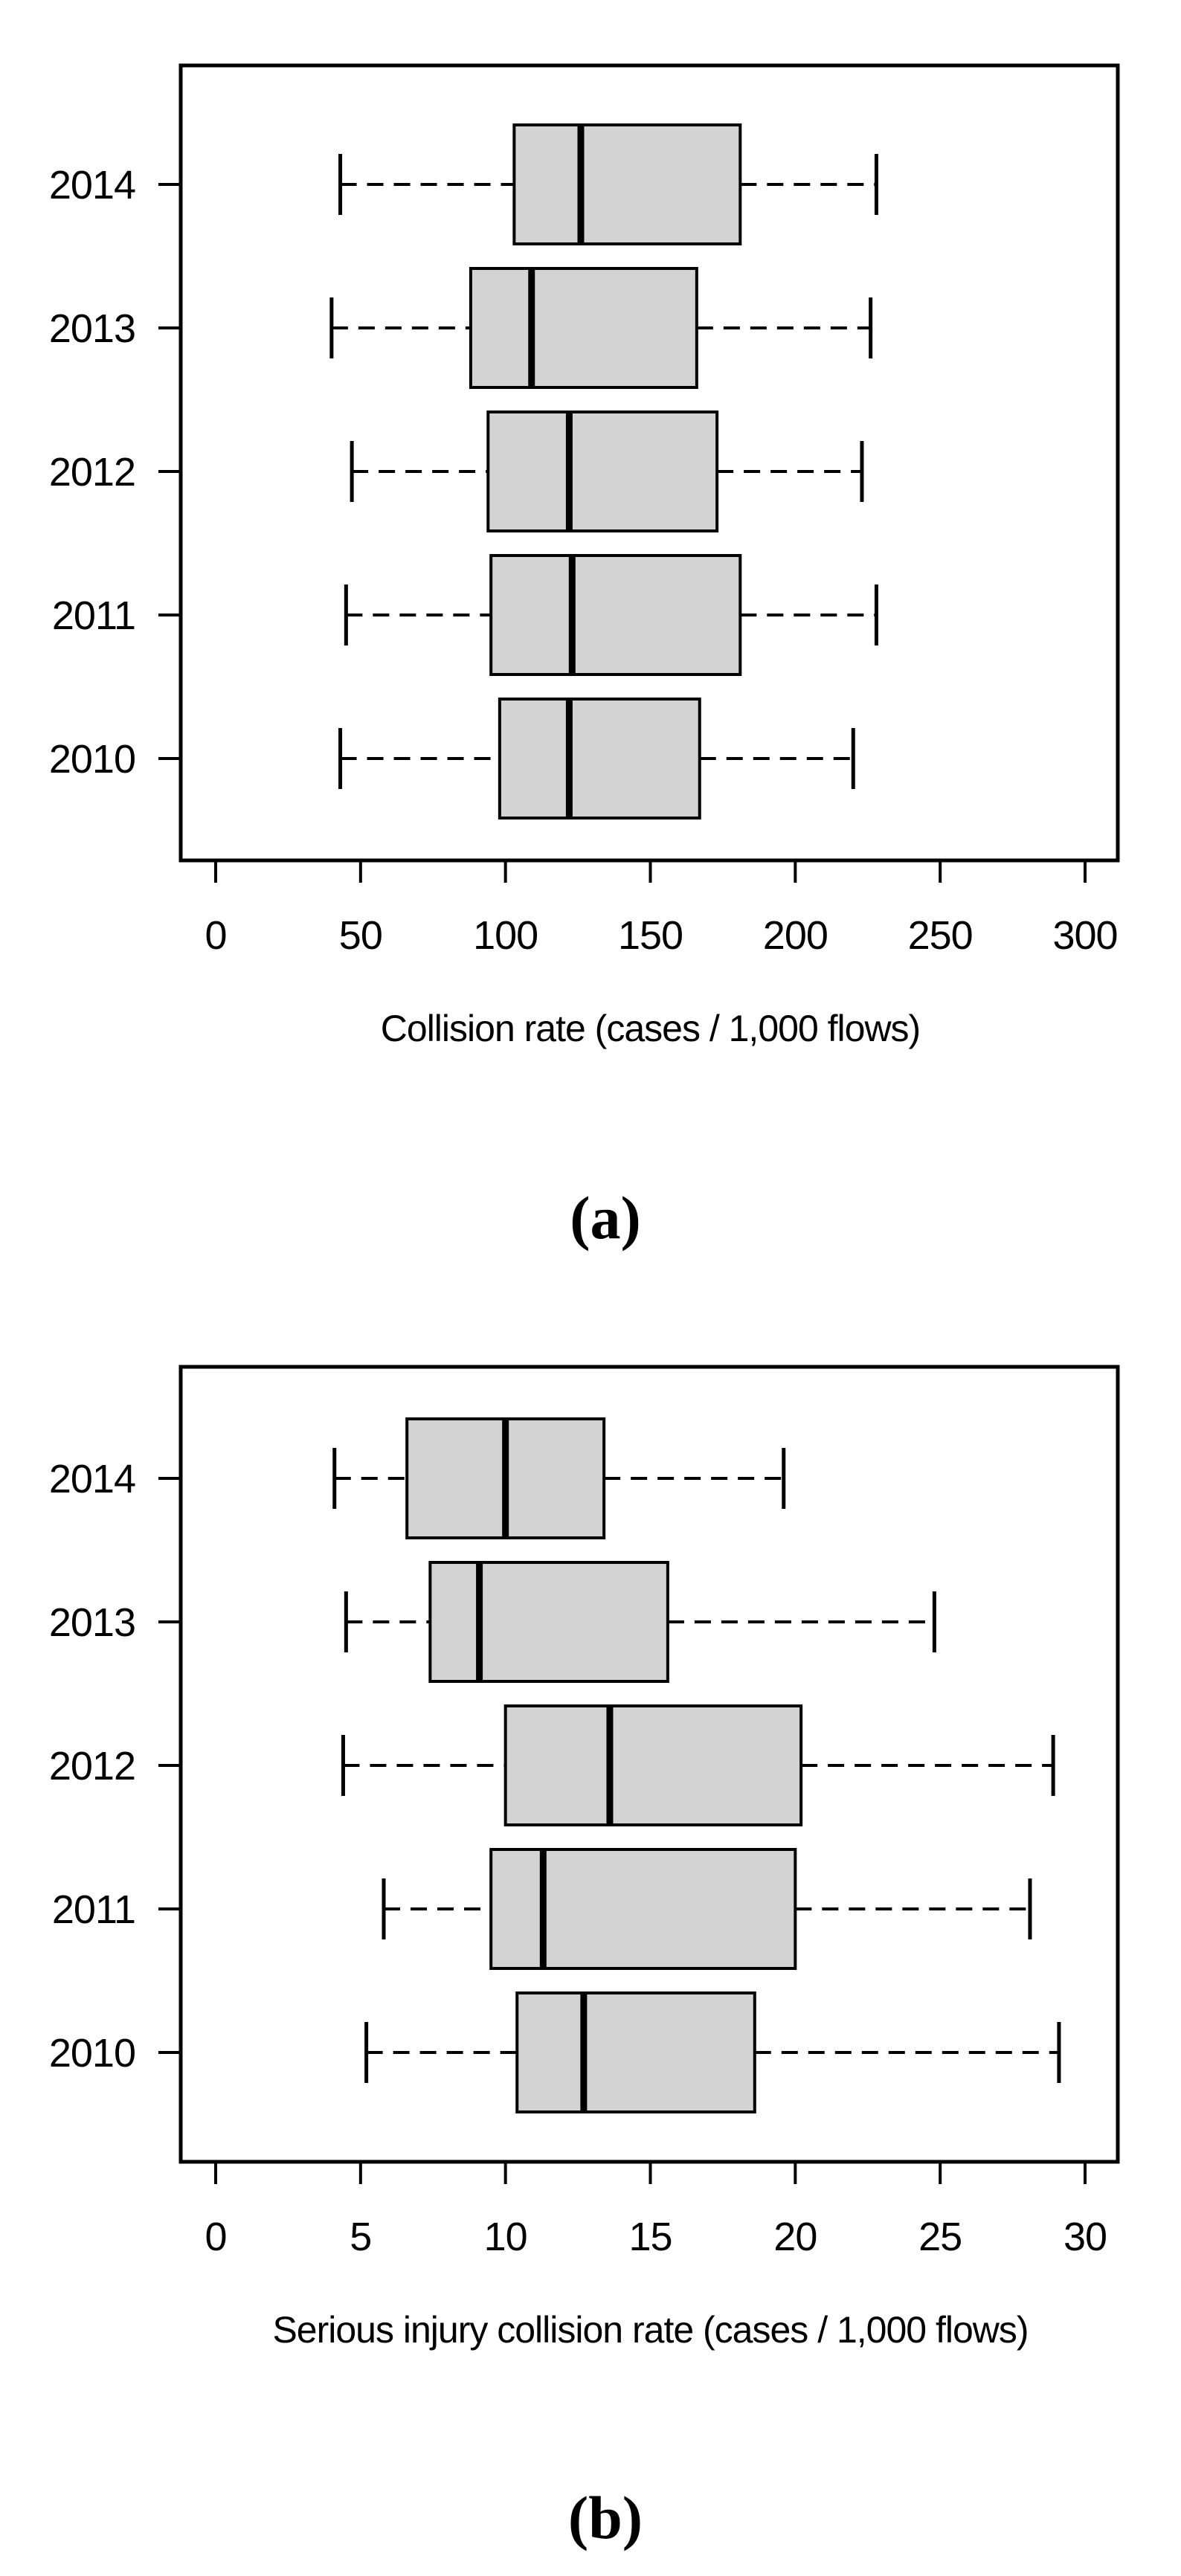 The height and width of the screenshot is (2576, 1181). I want to click on boxplot-row-b-2013: 2013, so click(492, 1622).